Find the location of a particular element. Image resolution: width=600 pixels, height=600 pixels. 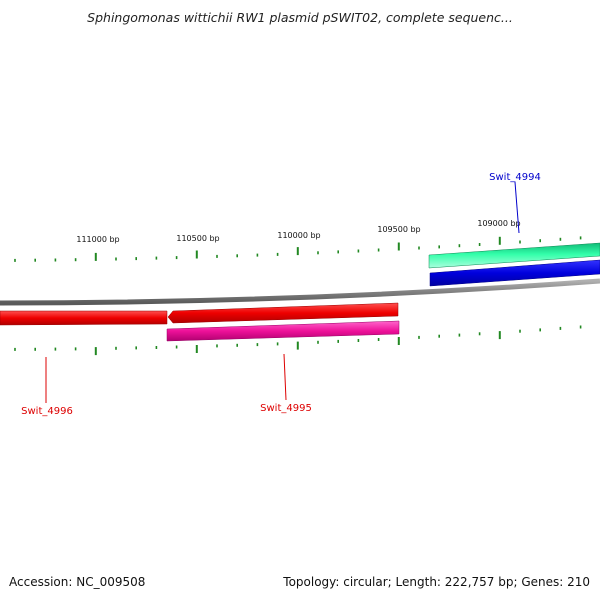

gene-label-swit-4994: Swit_4994 is located at coordinates (515, 177).